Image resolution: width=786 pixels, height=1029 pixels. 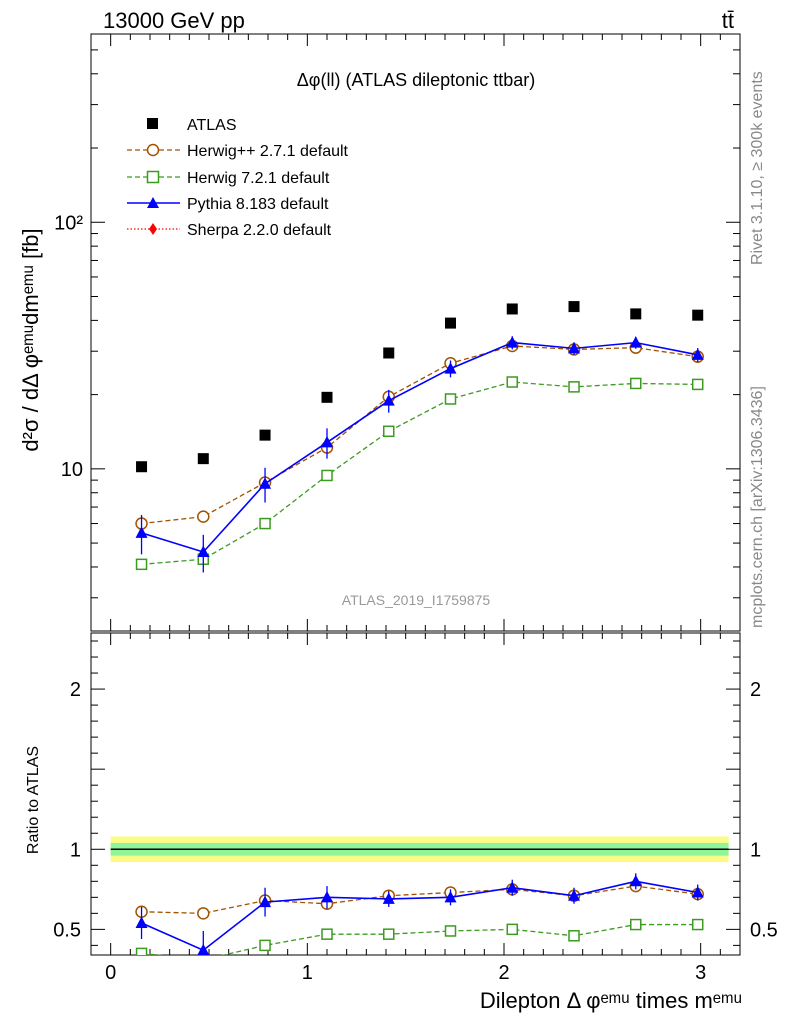 I want to click on triangle-filled-icon, so click(x=153, y=202).